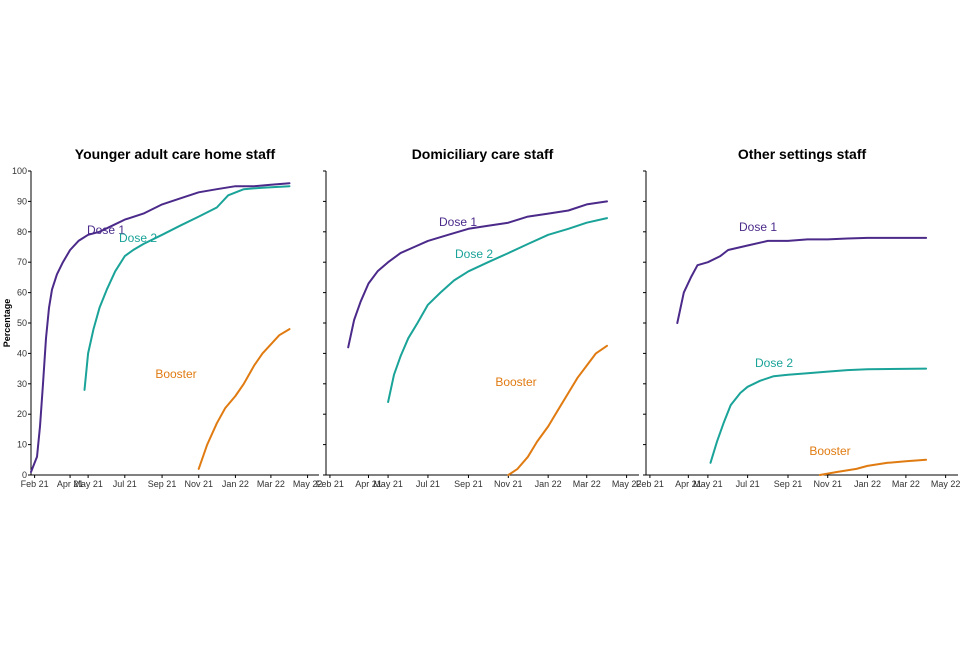 Image resolution: width=960 pixels, height=645 pixels. What do you see at coordinates (483, 154) in the screenshot?
I see `panel-title: Domiciliary care staff` at bounding box center [483, 154].